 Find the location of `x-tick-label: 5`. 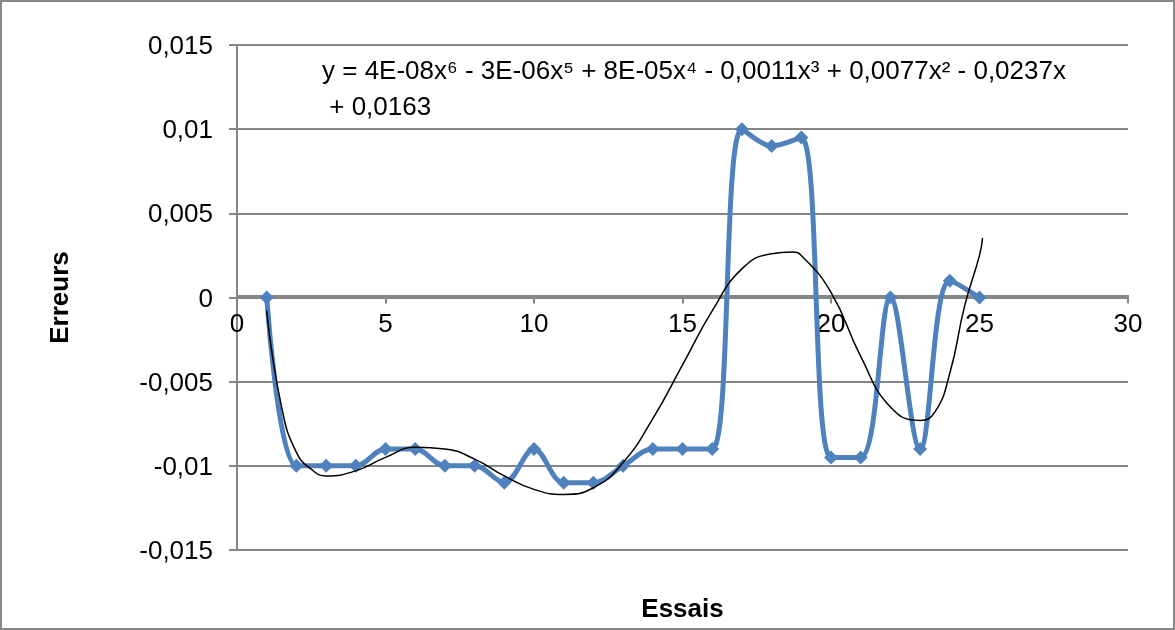

x-tick-label: 5 is located at coordinates (385, 322).